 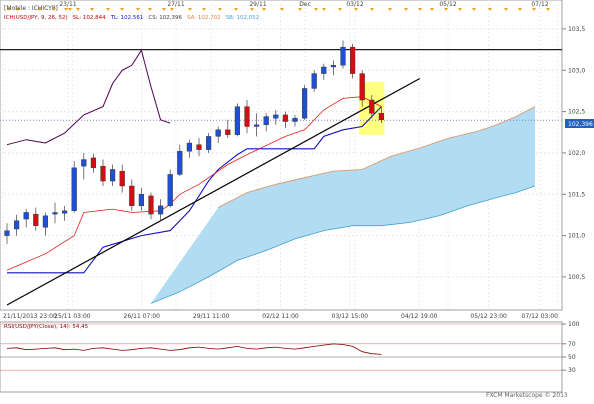 I want to click on top-date-label: Dec, so click(x=305, y=4).